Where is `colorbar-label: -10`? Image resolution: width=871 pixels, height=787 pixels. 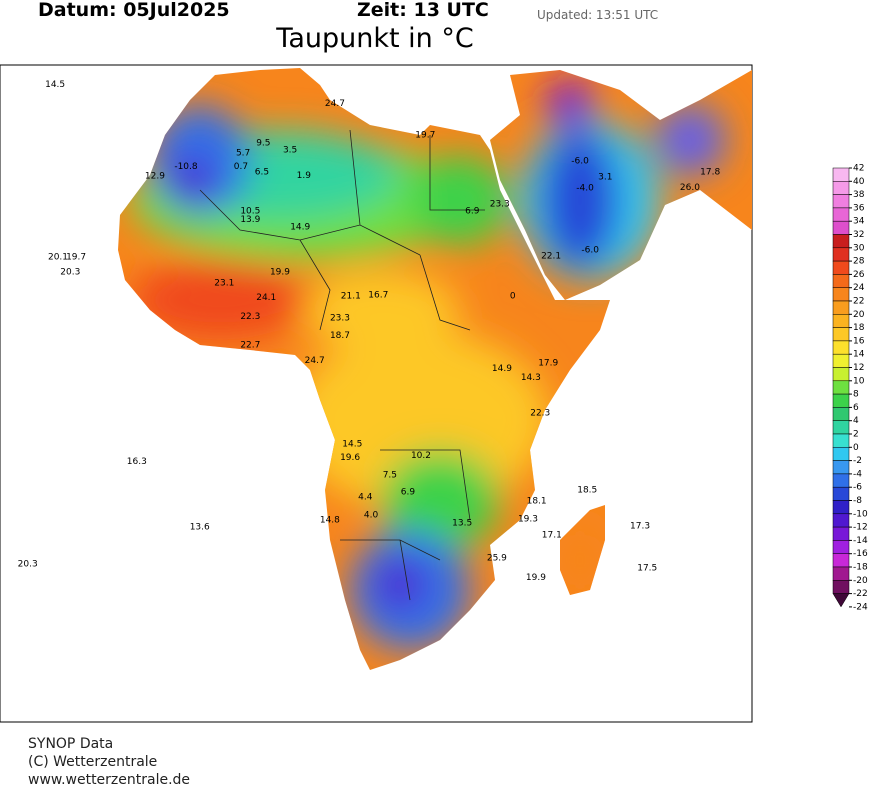
colorbar-label: -10 is located at coordinates (860, 514).